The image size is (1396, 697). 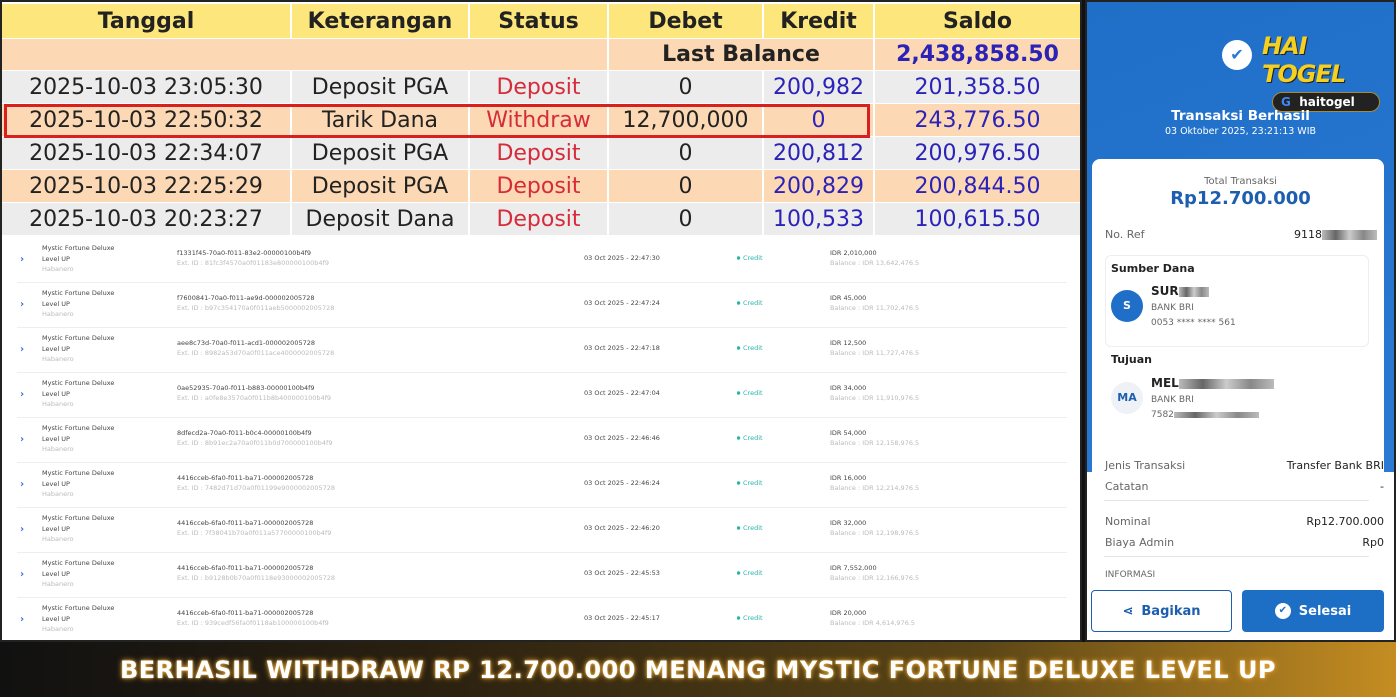 What do you see at coordinates (1335, 465) in the screenshot?
I see `type-value: Transfer Bank BRI` at bounding box center [1335, 465].